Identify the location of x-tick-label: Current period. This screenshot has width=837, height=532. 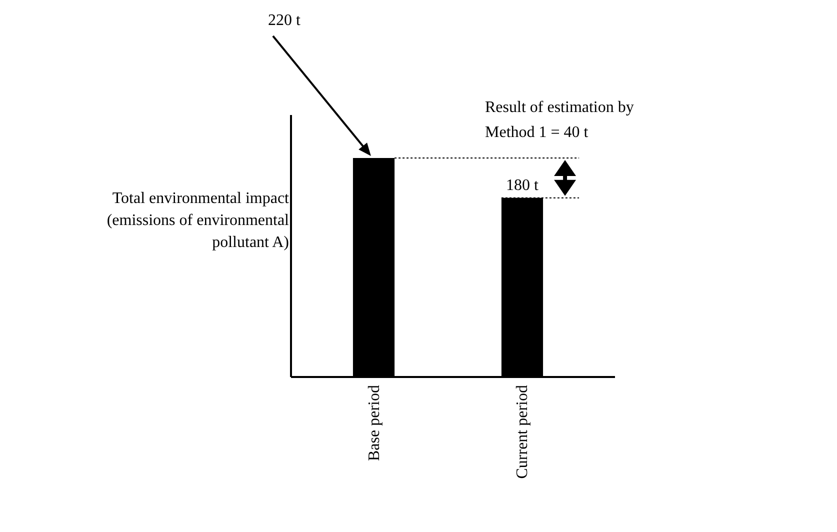
(523, 432).